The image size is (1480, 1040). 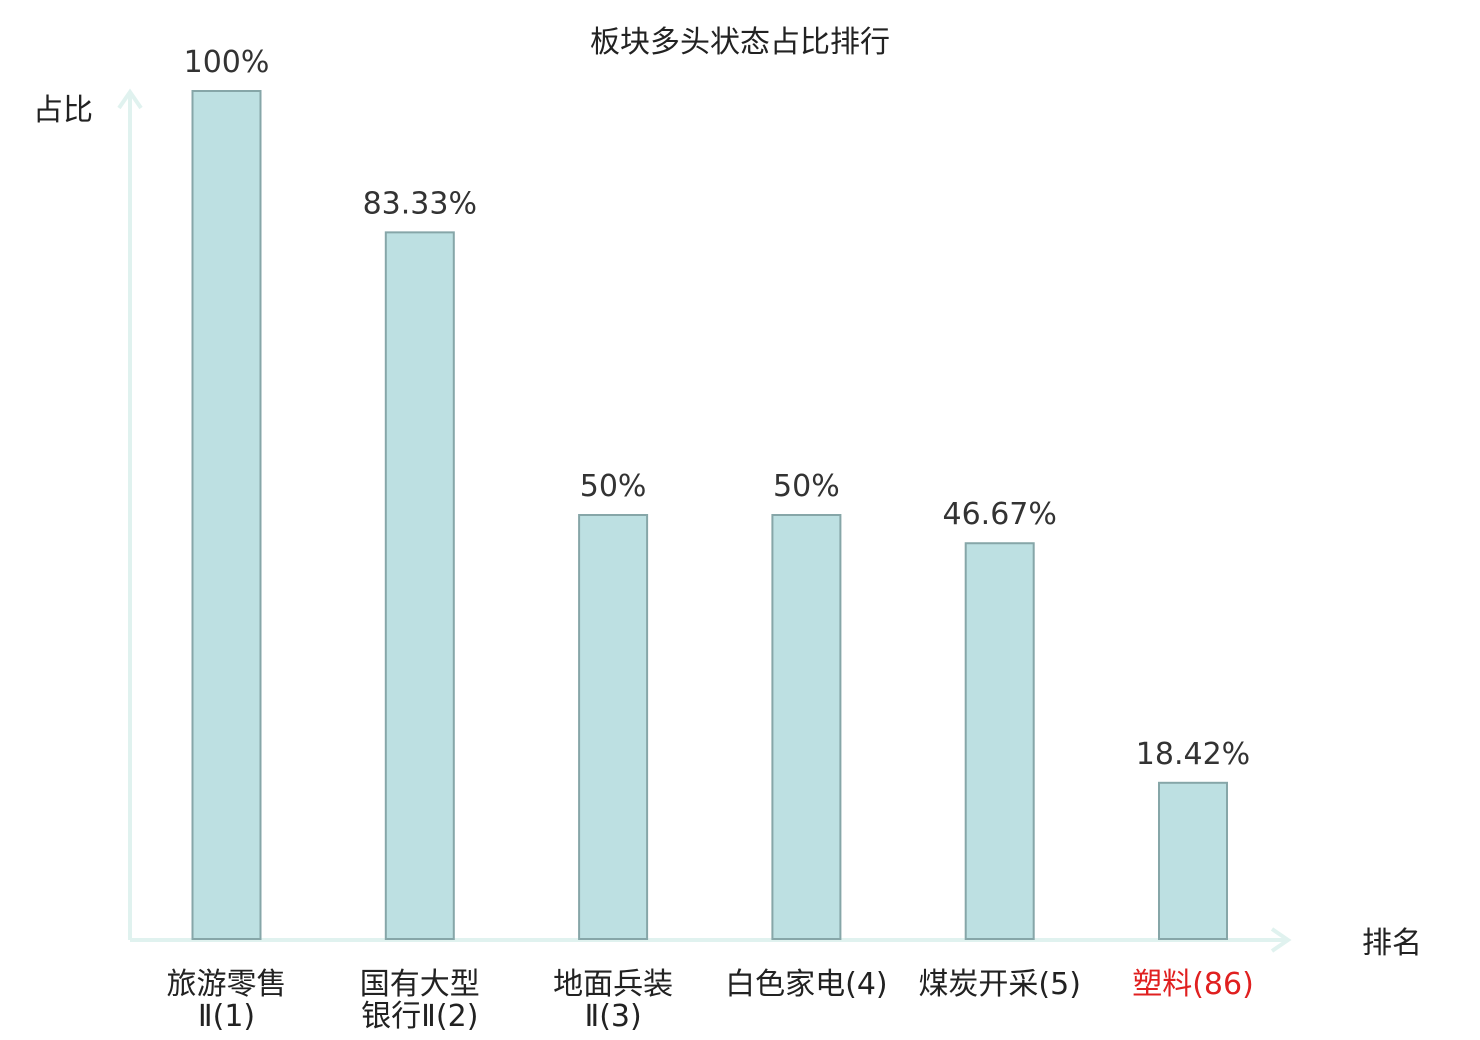 I want to click on category-label-line: 地面兵装, so click(x=613, y=984).